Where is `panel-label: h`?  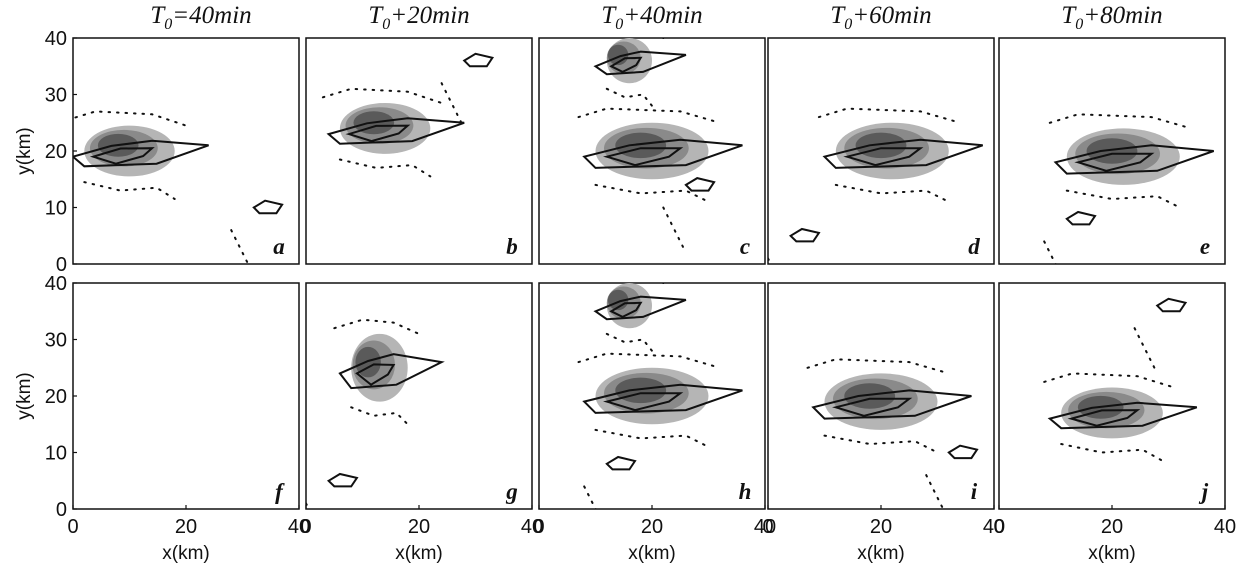 panel-label: h is located at coordinates (745, 491).